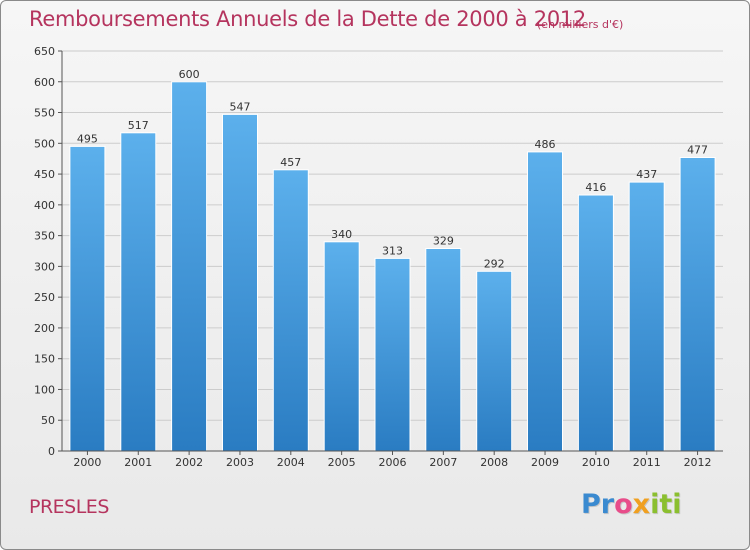 The height and width of the screenshot is (550, 750). Describe the element at coordinates (87, 138) in the screenshot. I see `data-label: 495` at that location.